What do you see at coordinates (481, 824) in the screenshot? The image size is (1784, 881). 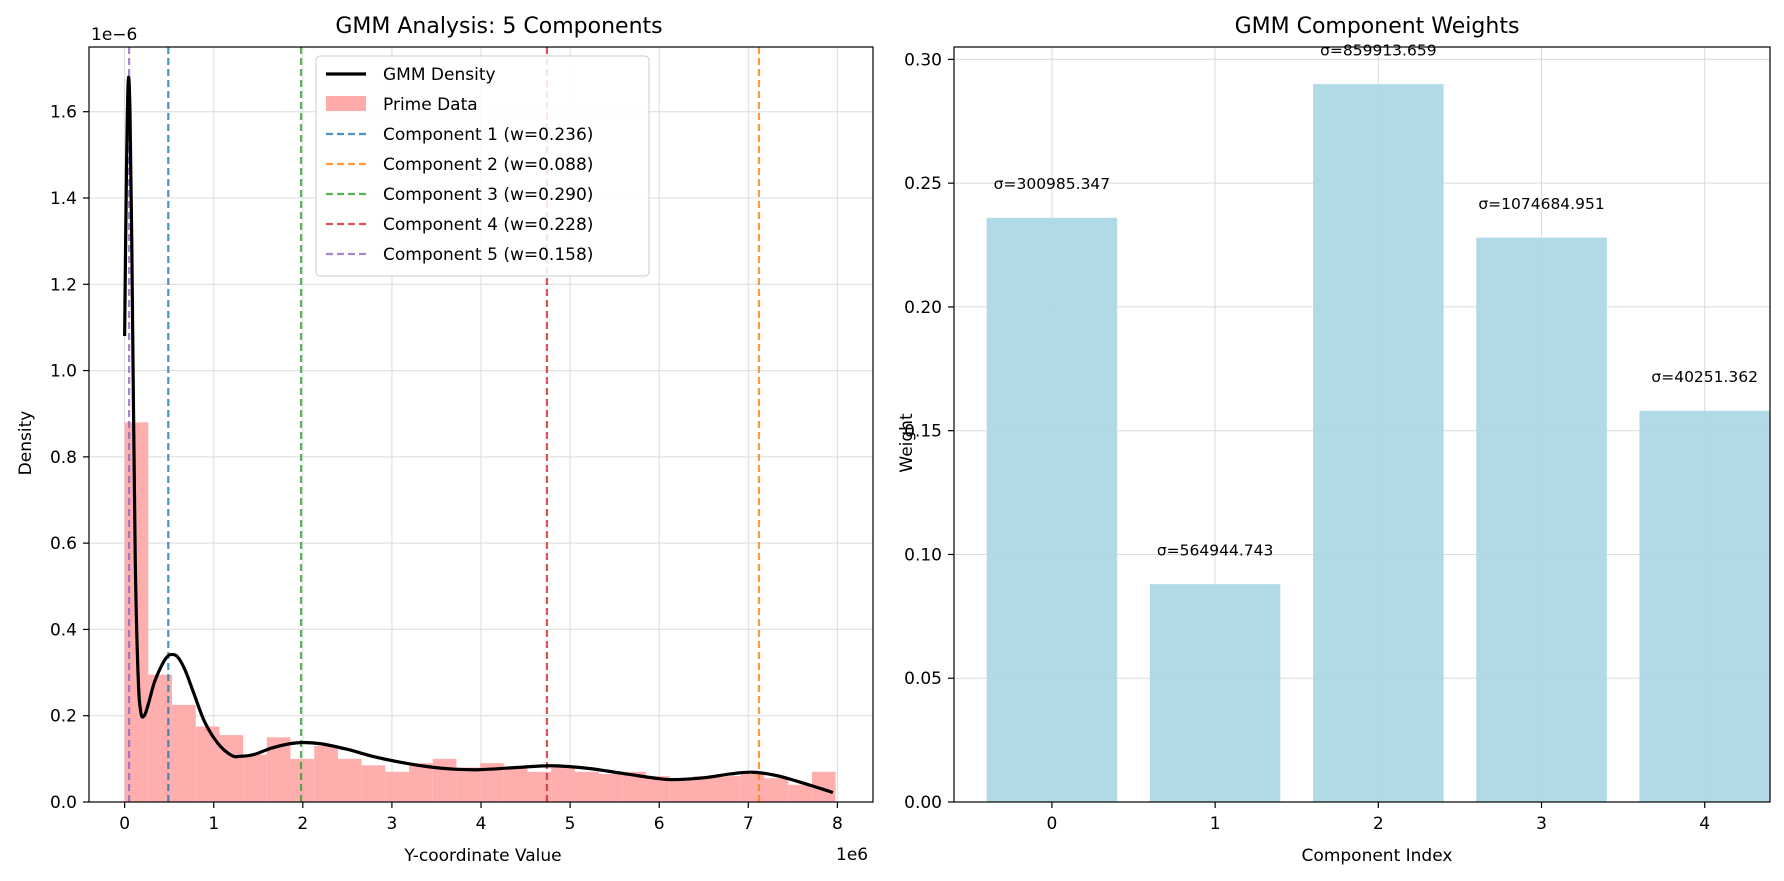 I see `left-x-tick-label: 4` at bounding box center [481, 824].